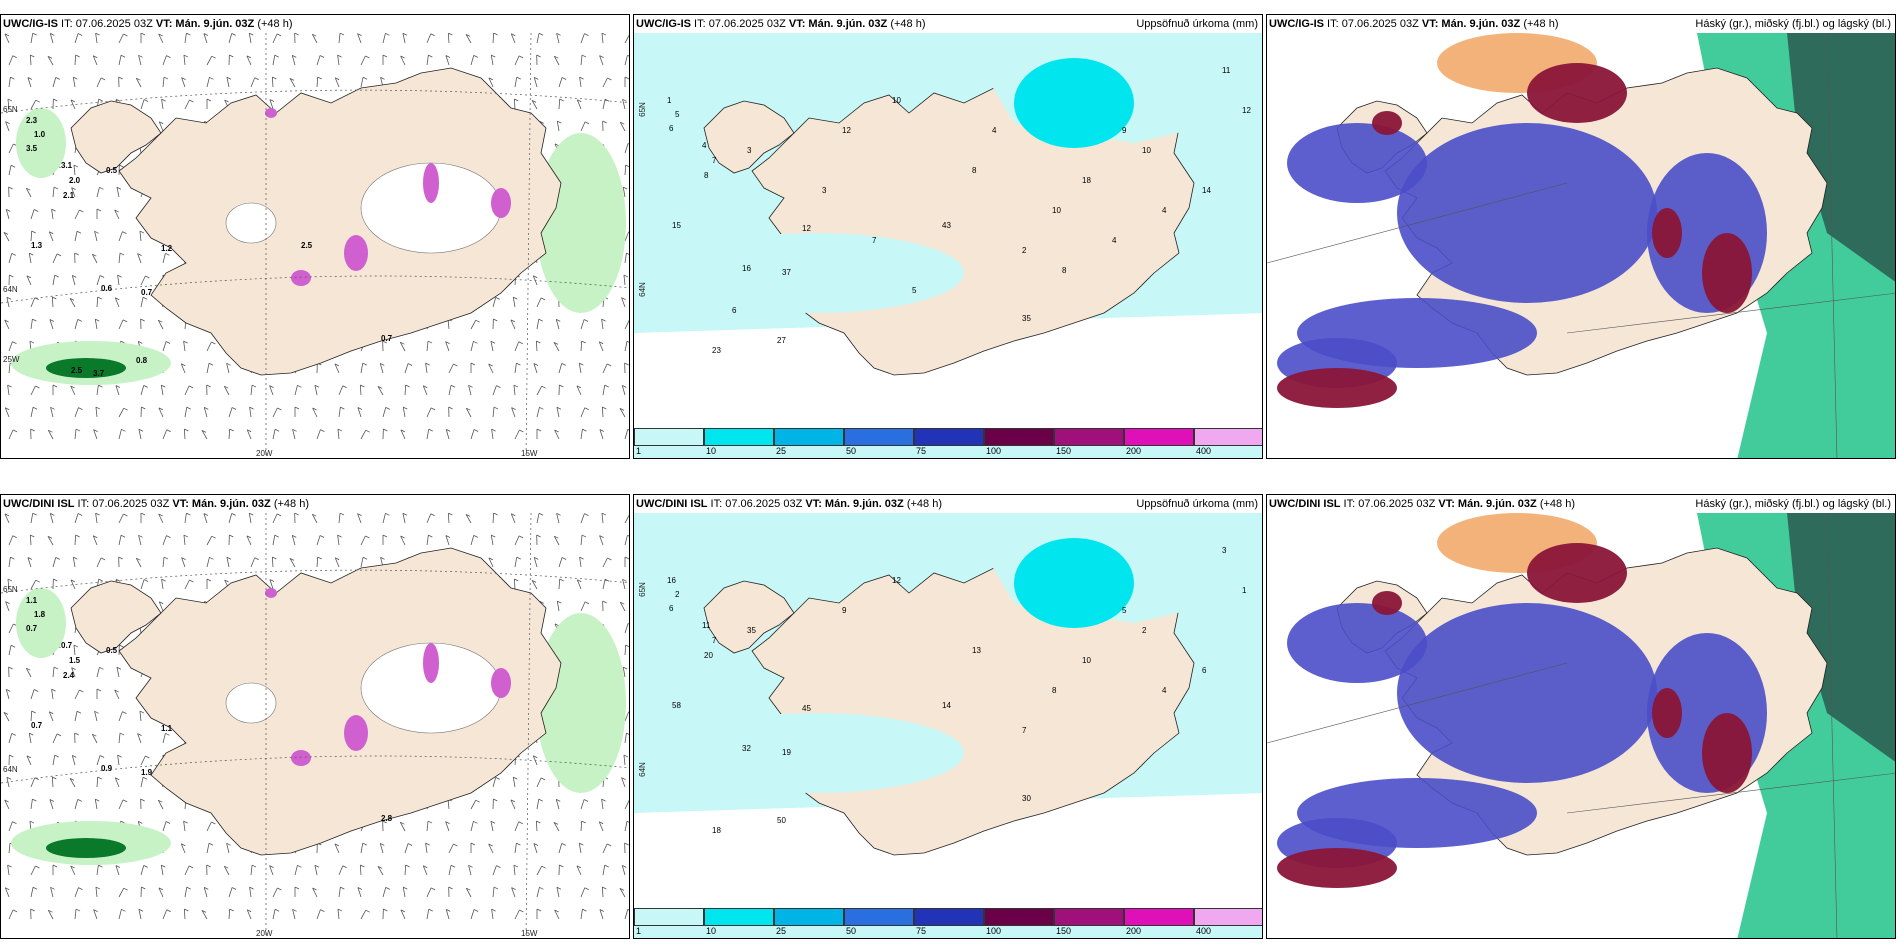  What do you see at coordinates (814, 273) in the screenshot?
I see `precip-sw` at bounding box center [814, 273].